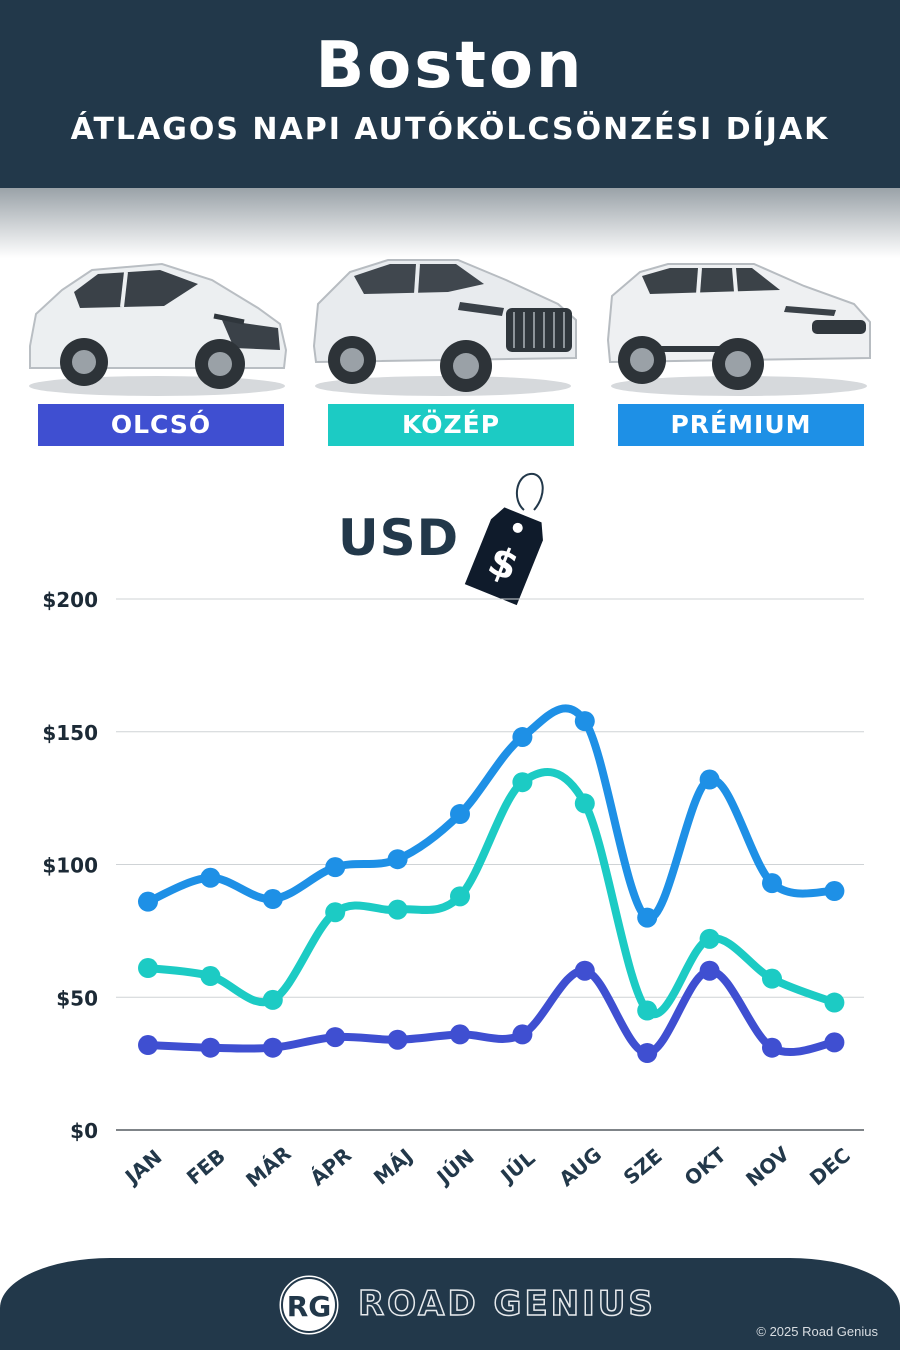  Describe the element at coordinates (506, 1304) in the screenshot. I see `brand-name: ROAD GENIUS` at that location.